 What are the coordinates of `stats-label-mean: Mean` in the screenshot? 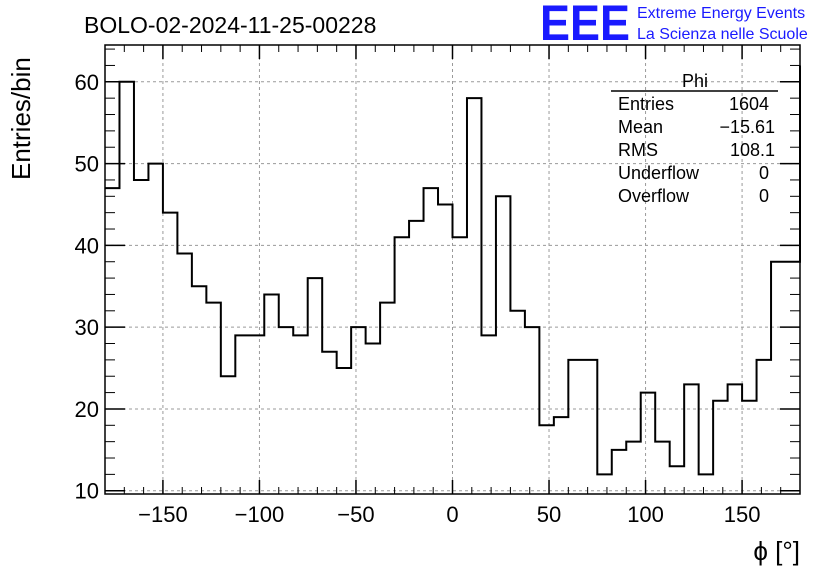 It's located at (640, 127).